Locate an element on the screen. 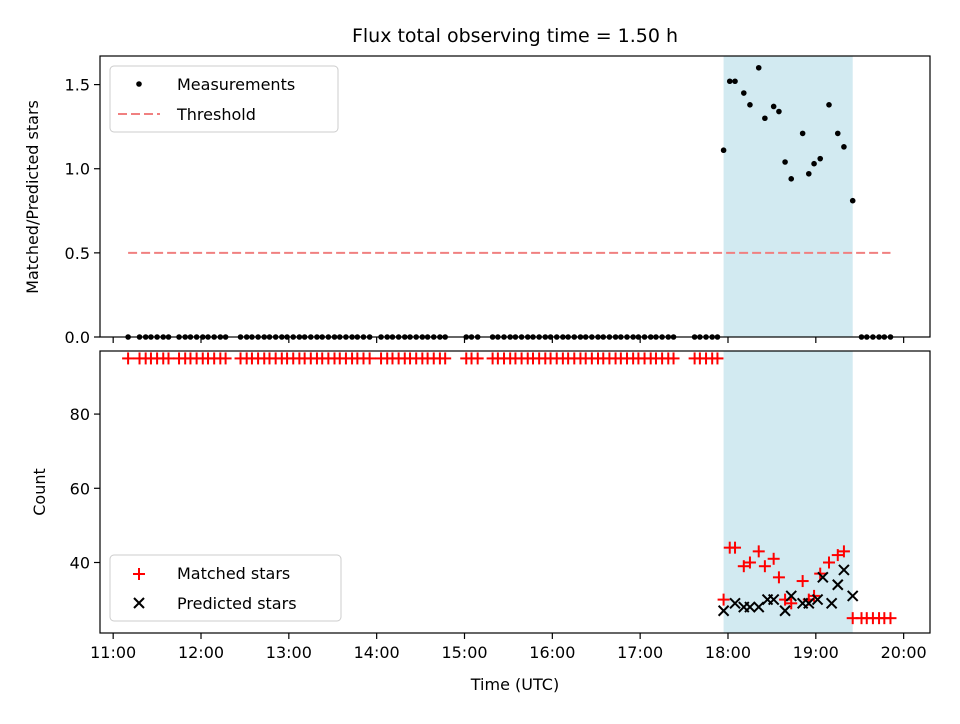 This screenshot has width=960, height=724. count-y-tick-label: 80 is located at coordinates (80, 414).